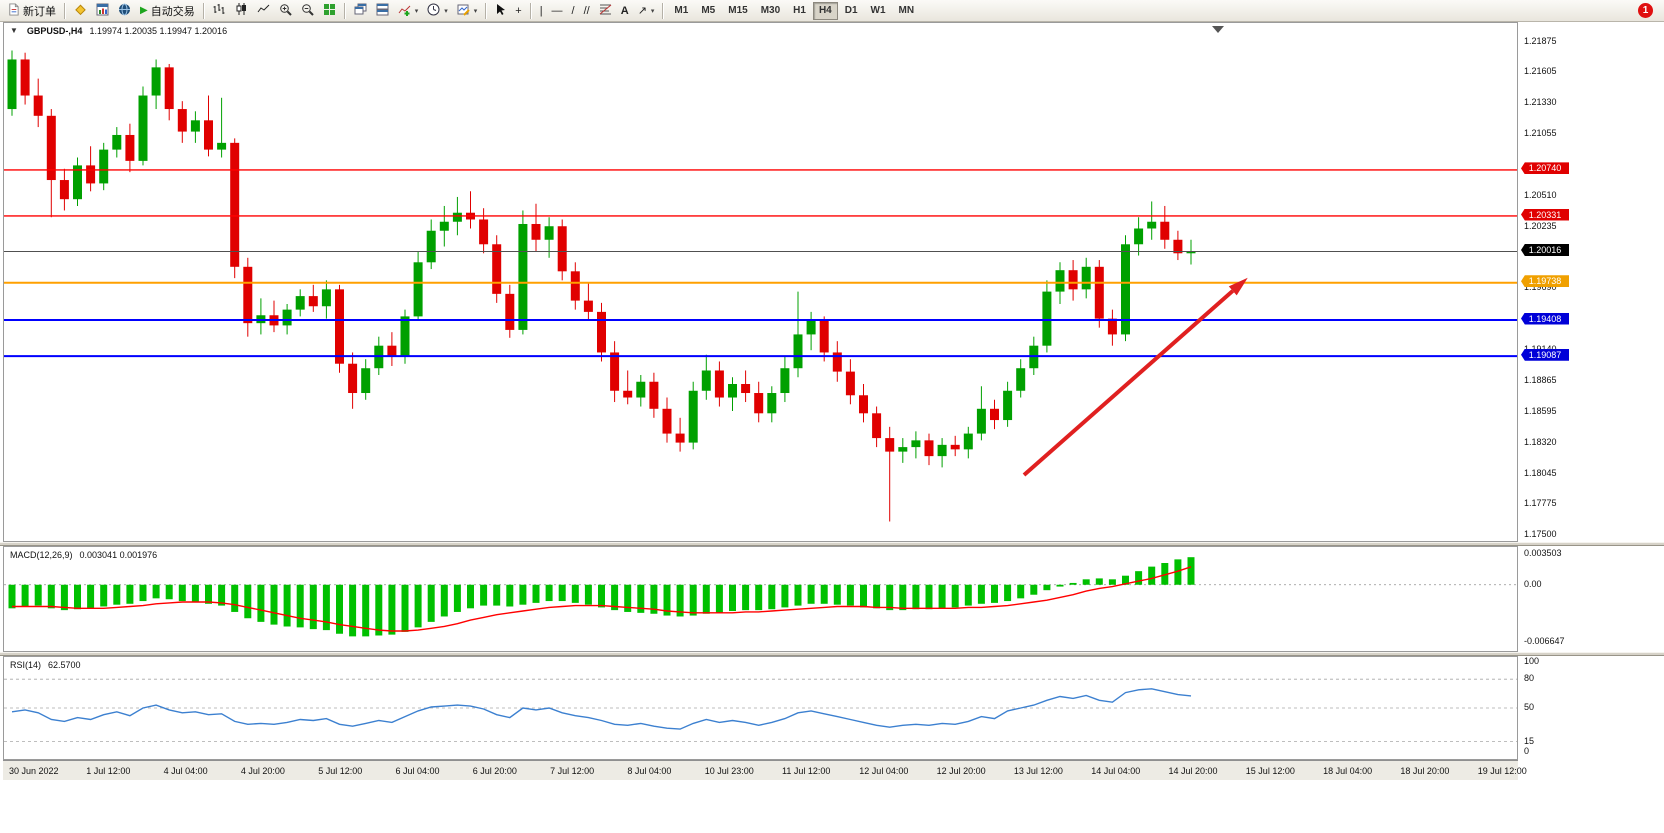 This screenshot has height=833, width=1664. What do you see at coordinates (649, 771) in the screenshot?
I see `time-tick: 8 Jul 04:00` at bounding box center [649, 771].